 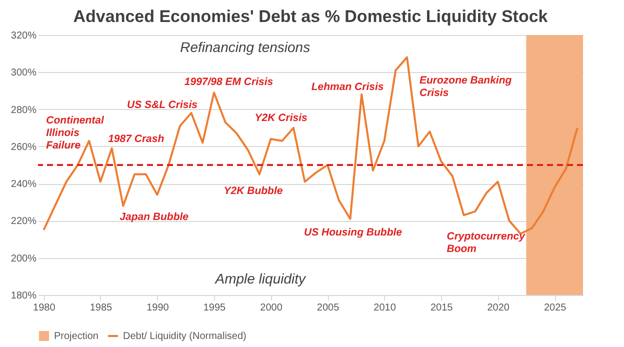 What do you see at coordinates (245, 47) in the screenshot?
I see `annotation: Refinancing tensions` at bounding box center [245, 47].